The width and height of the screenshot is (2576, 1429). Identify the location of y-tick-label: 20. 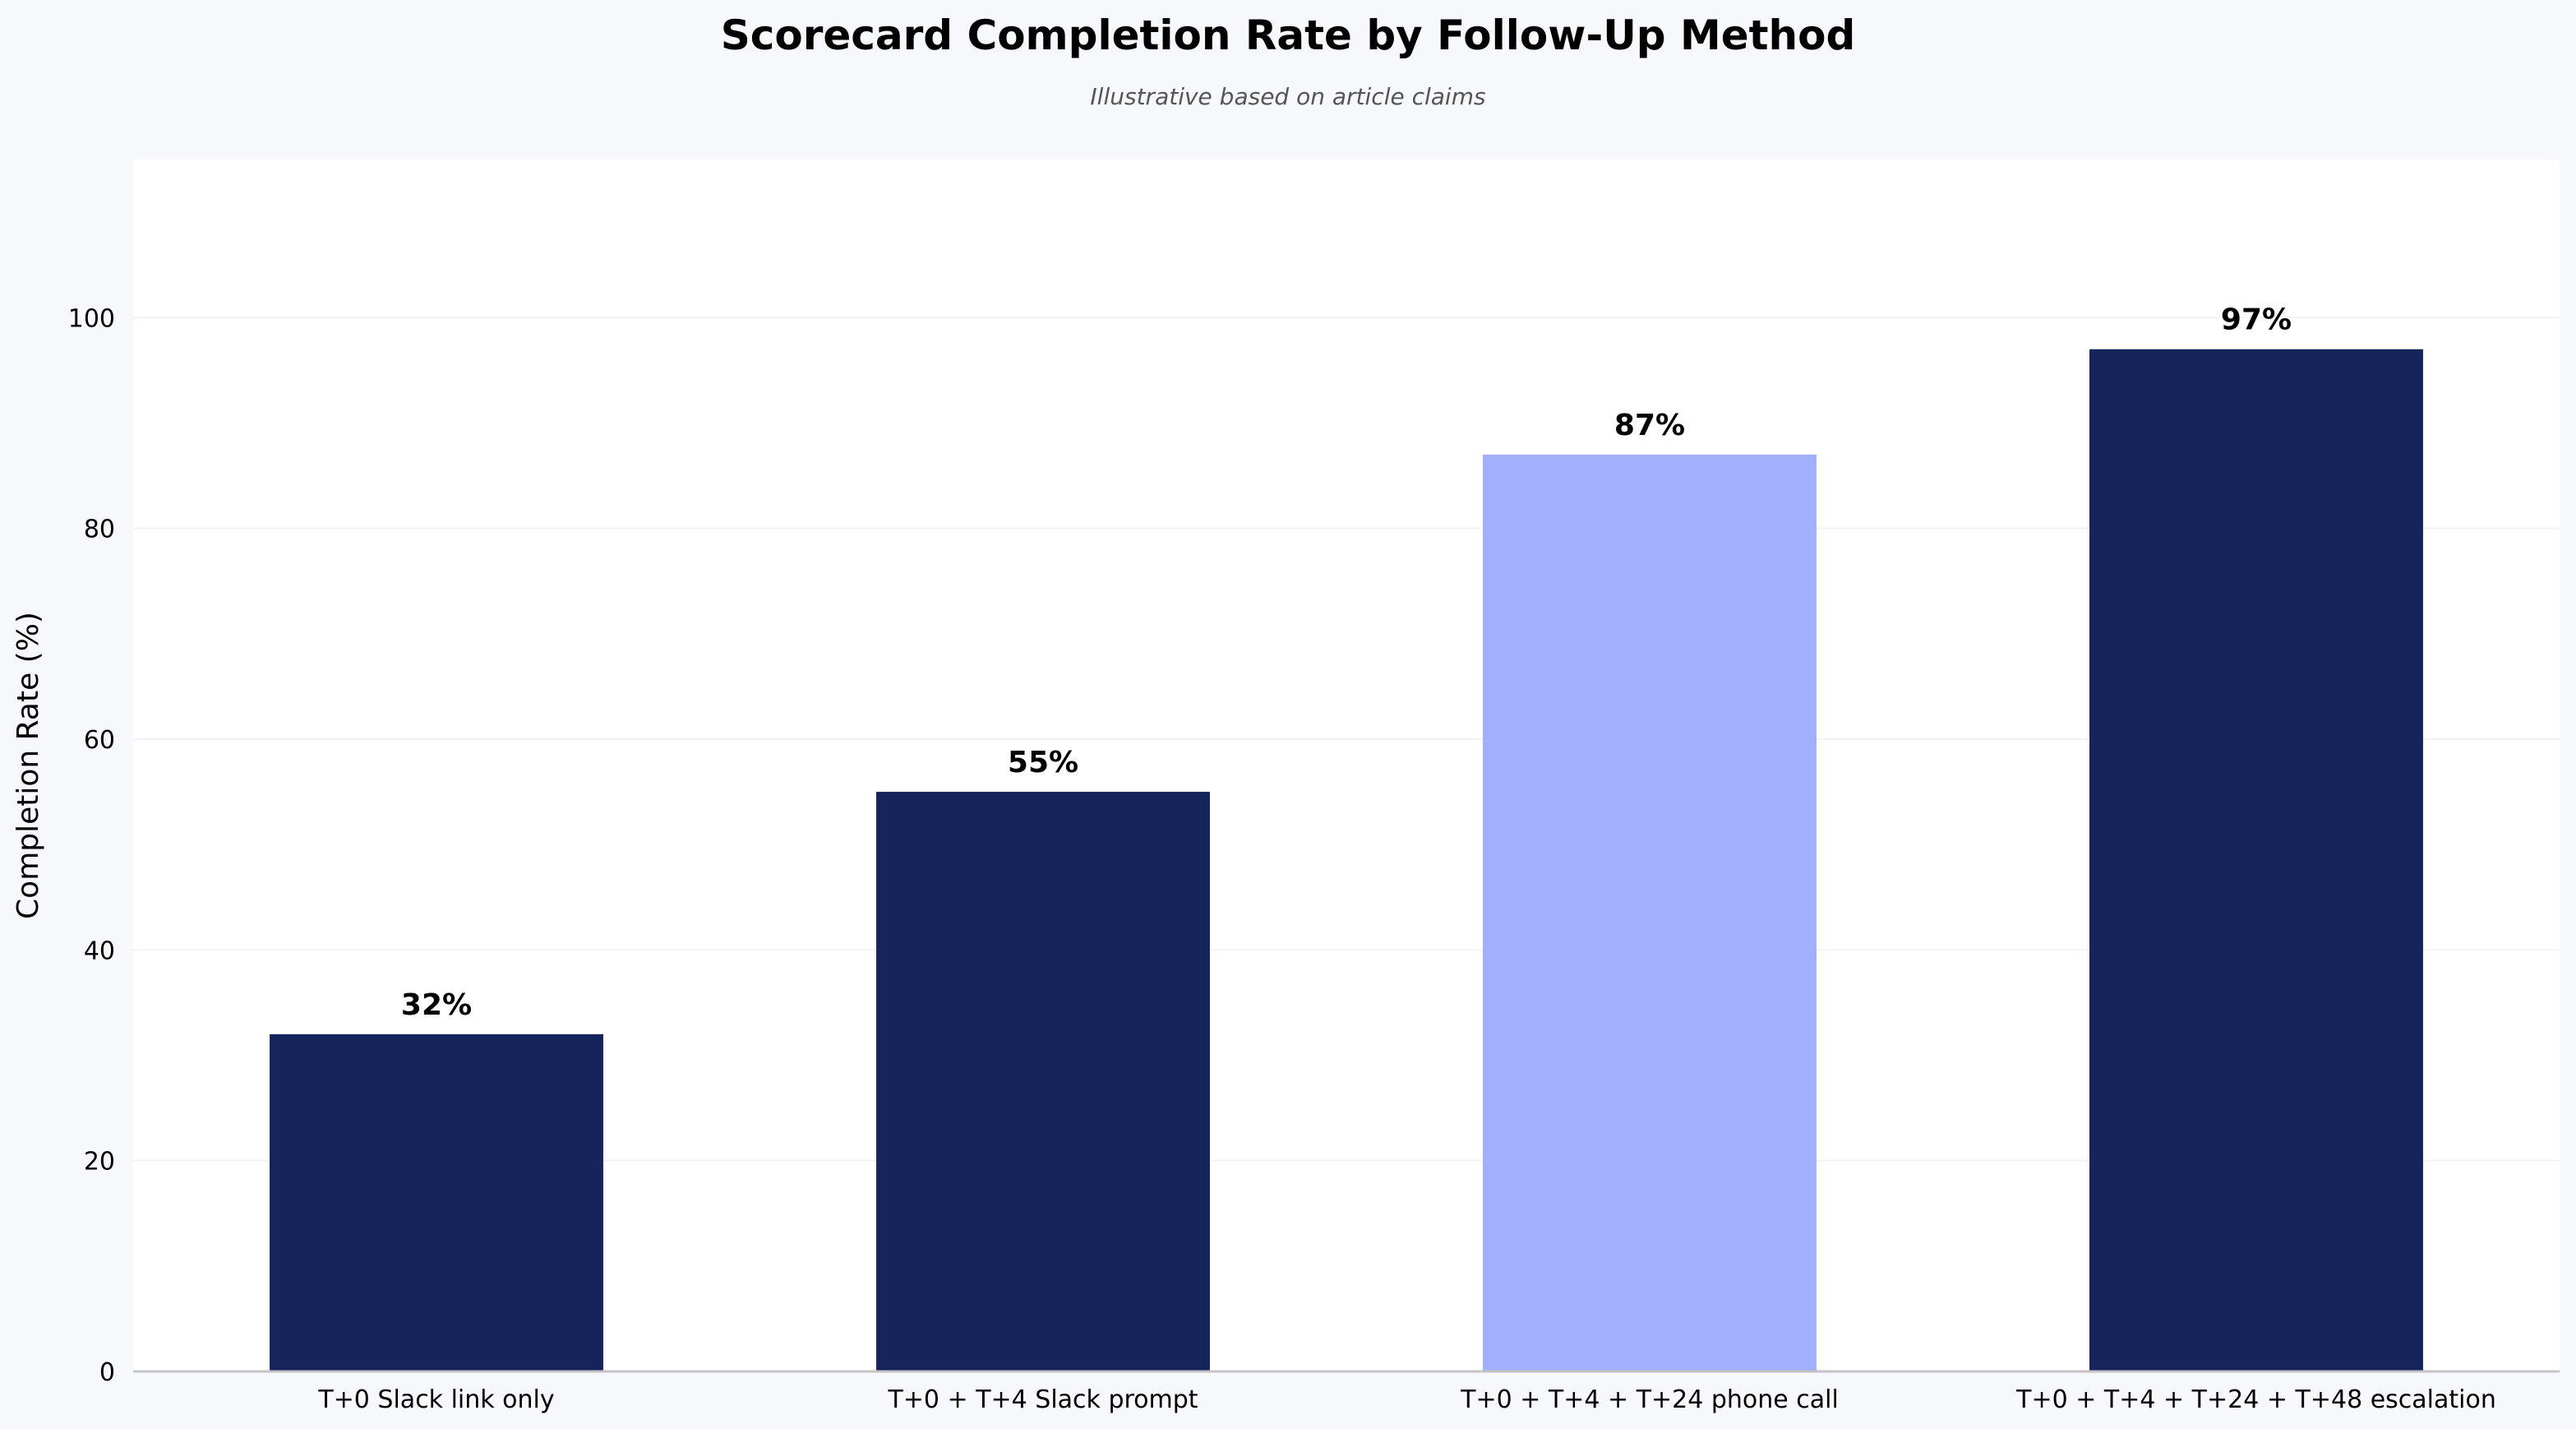
(99, 1163).